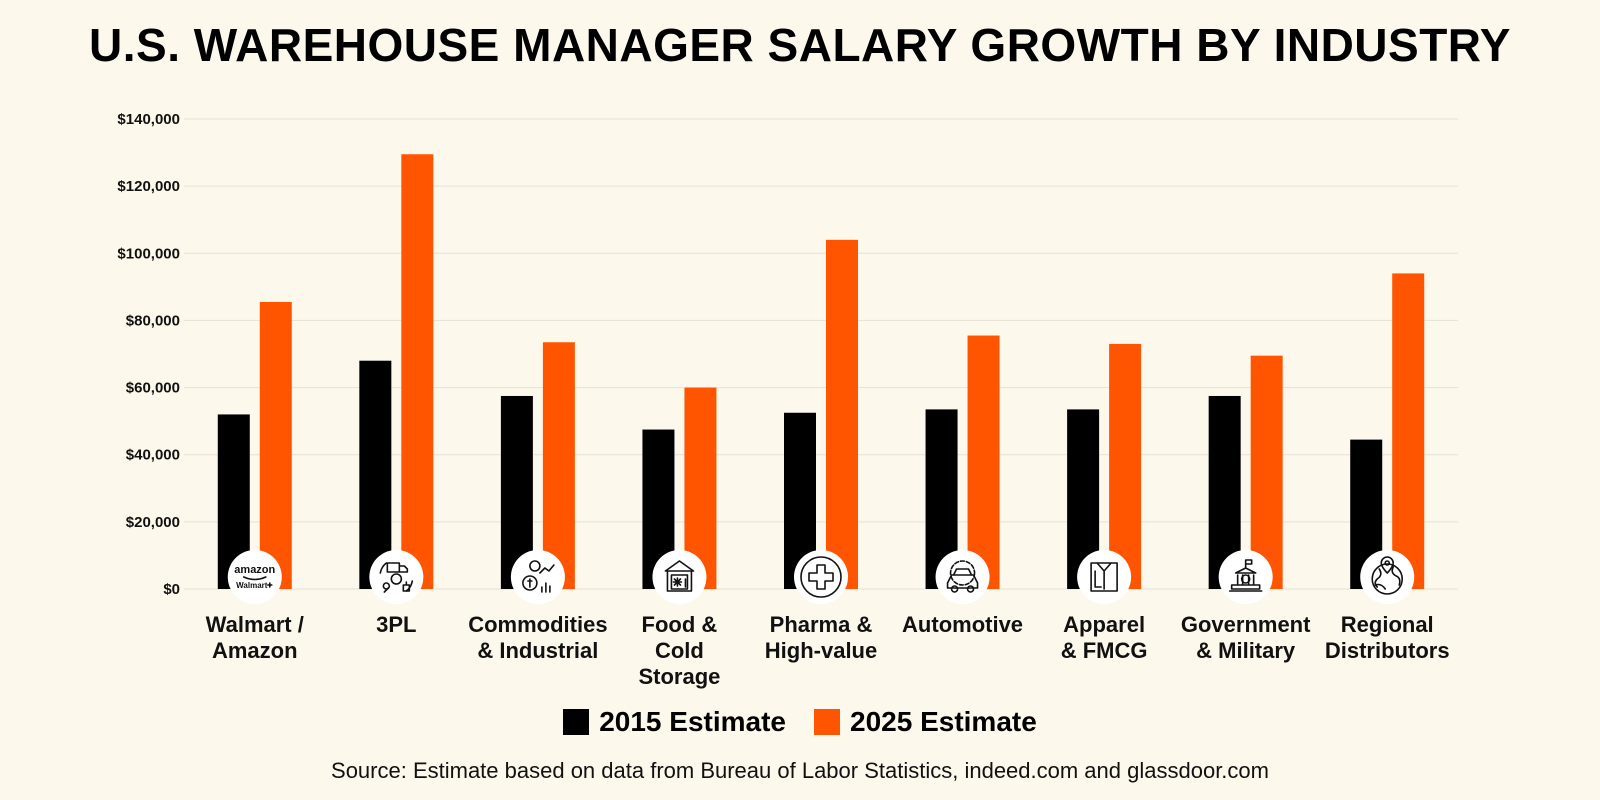 The height and width of the screenshot is (800, 1600). Describe the element at coordinates (680, 624) in the screenshot. I see `x-tick-label: Food &` at that location.